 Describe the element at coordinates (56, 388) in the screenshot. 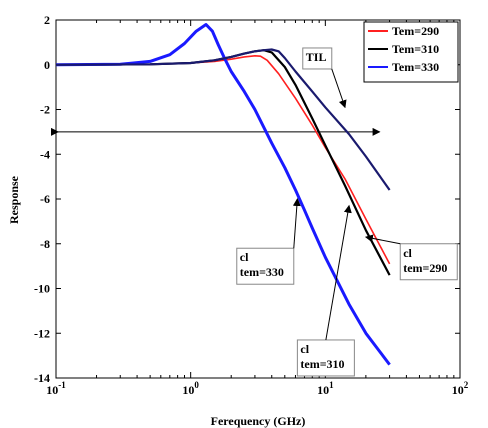

I see `x-tick-label: 10⁻¹` at that location.